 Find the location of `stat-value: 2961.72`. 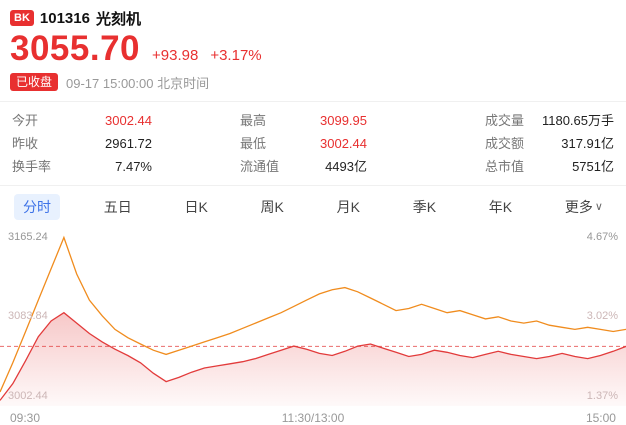

stat-value: 2961.72 is located at coordinates (128, 143).